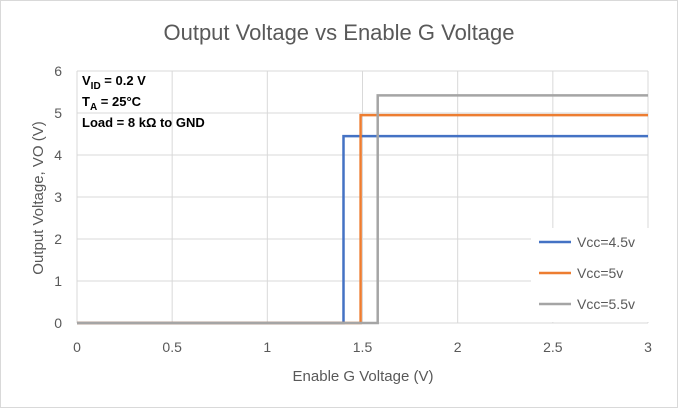  What do you see at coordinates (338, 32) in the screenshot?
I see `chart-title: Output Voltage vs Enable G Voltage` at bounding box center [338, 32].